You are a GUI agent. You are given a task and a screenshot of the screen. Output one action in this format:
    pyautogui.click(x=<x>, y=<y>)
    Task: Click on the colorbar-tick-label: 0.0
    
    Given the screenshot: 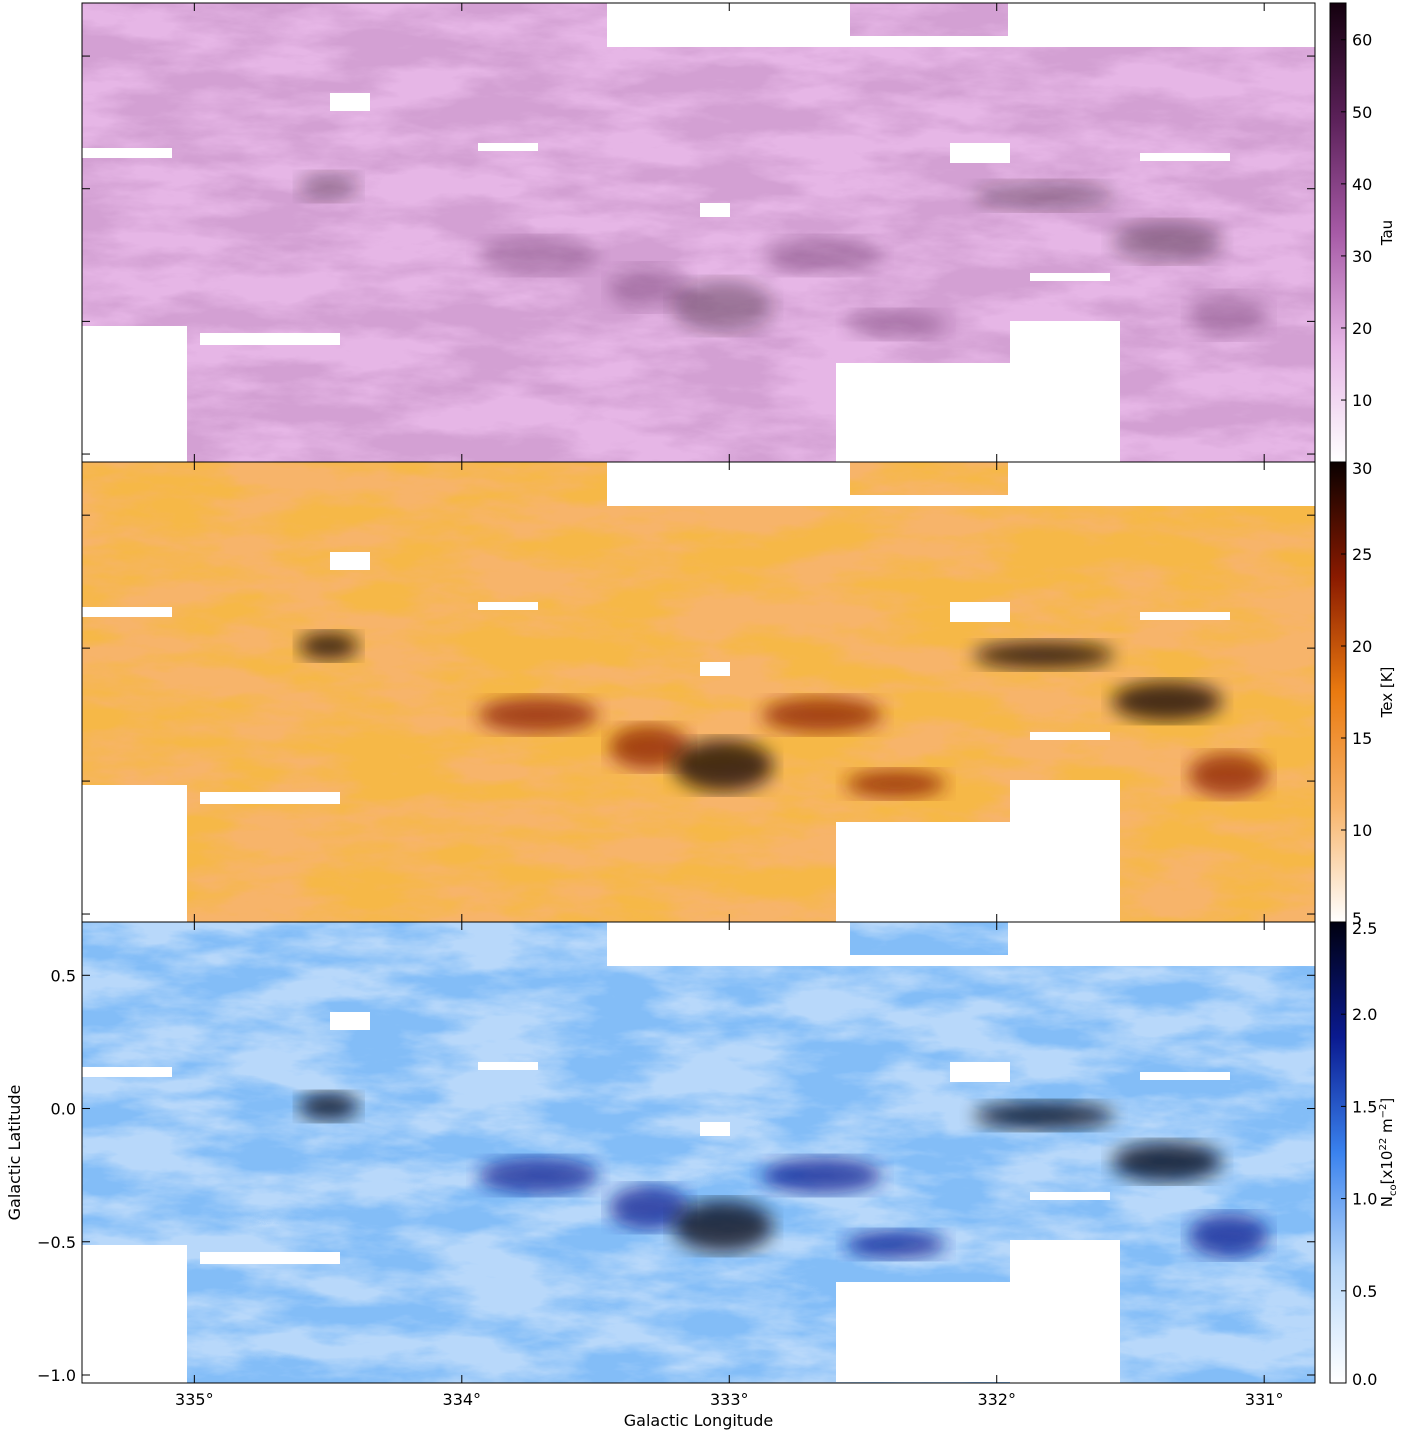 What is the action you would take?
    pyautogui.click(x=1364, y=1379)
    